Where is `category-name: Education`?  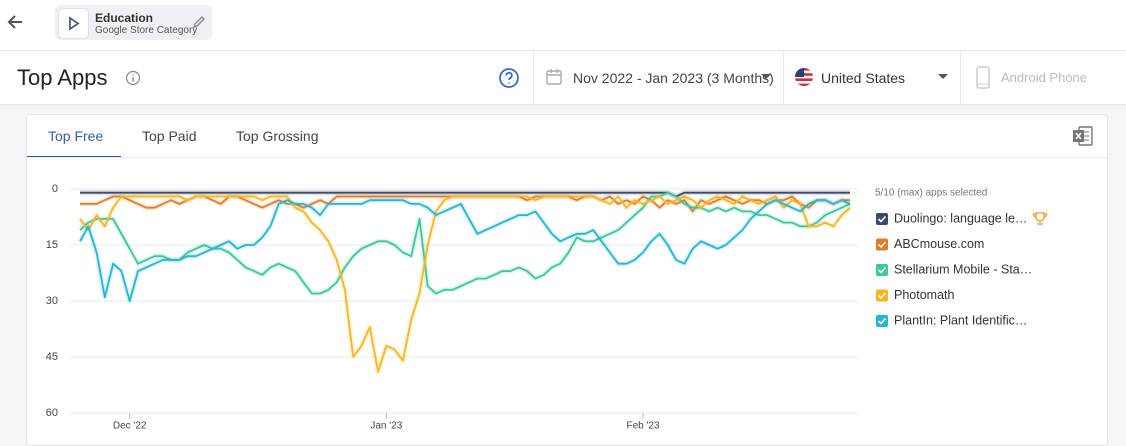 category-name: Education is located at coordinates (124, 18).